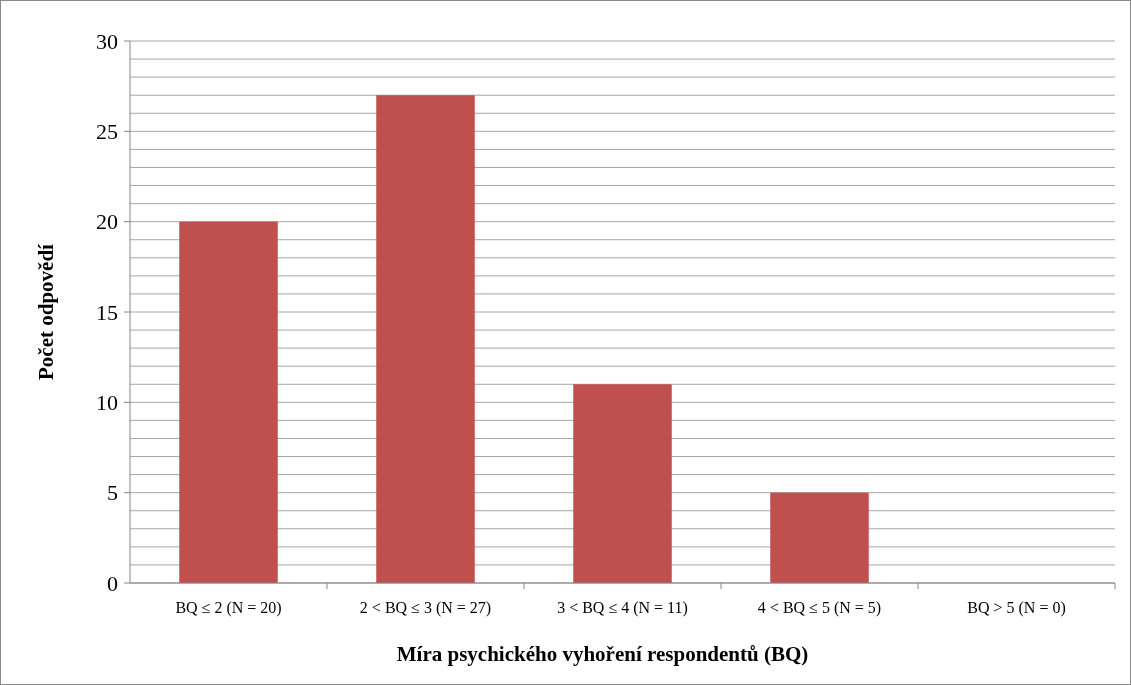 The image size is (1131, 685). What do you see at coordinates (107, 41) in the screenshot?
I see `y-tick-label: 30` at bounding box center [107, 41].